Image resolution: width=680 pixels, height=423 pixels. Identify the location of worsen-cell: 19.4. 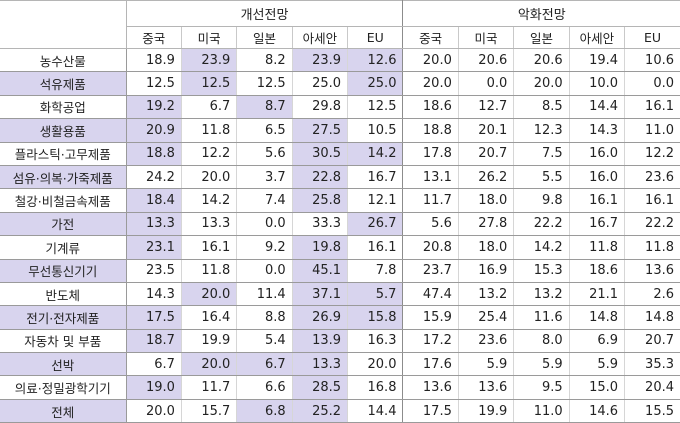
(597, 60).